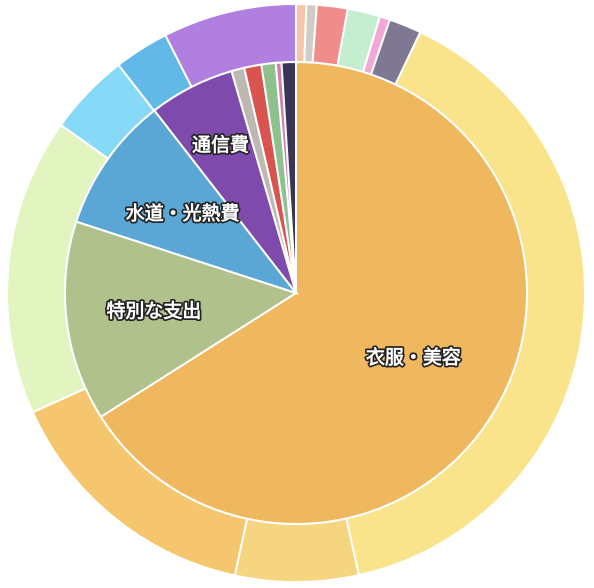 This screenshot has height=588, width=594. What do you see at coordinates (220, 144) in the screenshot?
I see `slice-label-3: 通信費` at bounding box center [220, 144].